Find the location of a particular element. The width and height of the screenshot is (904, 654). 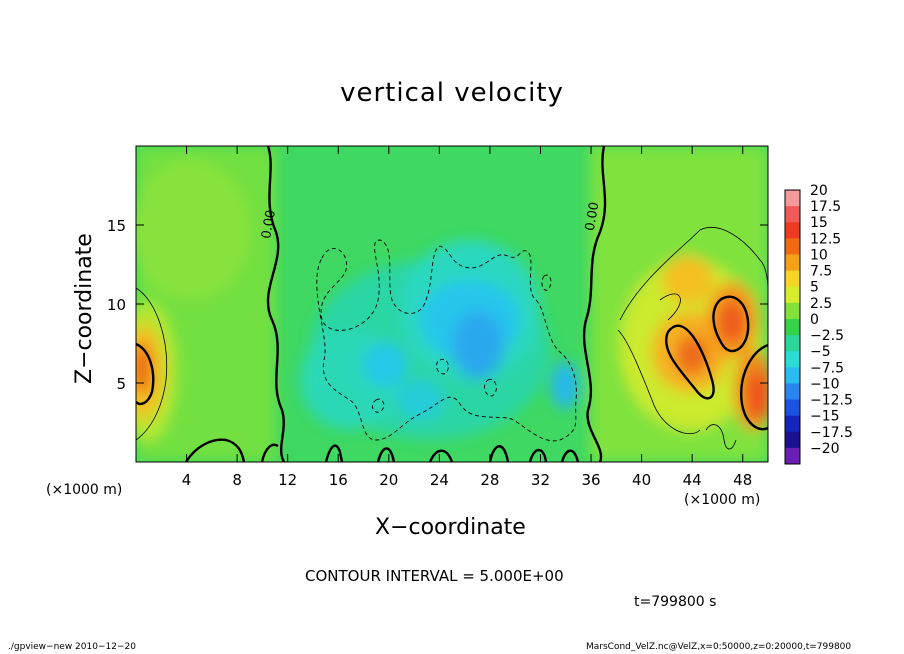

colorbar-label: −20 is located at coordinates (825, 449).